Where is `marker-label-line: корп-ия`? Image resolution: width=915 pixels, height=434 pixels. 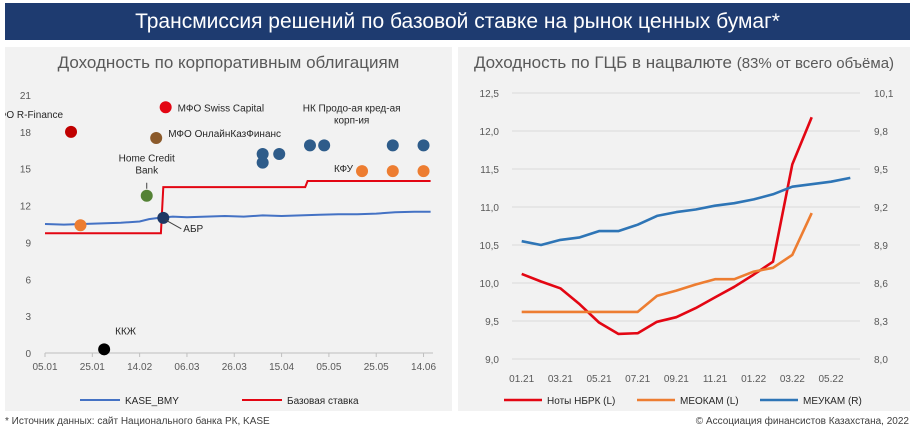 marker-label-line: корп-ия is located at coordinates (351, 121).